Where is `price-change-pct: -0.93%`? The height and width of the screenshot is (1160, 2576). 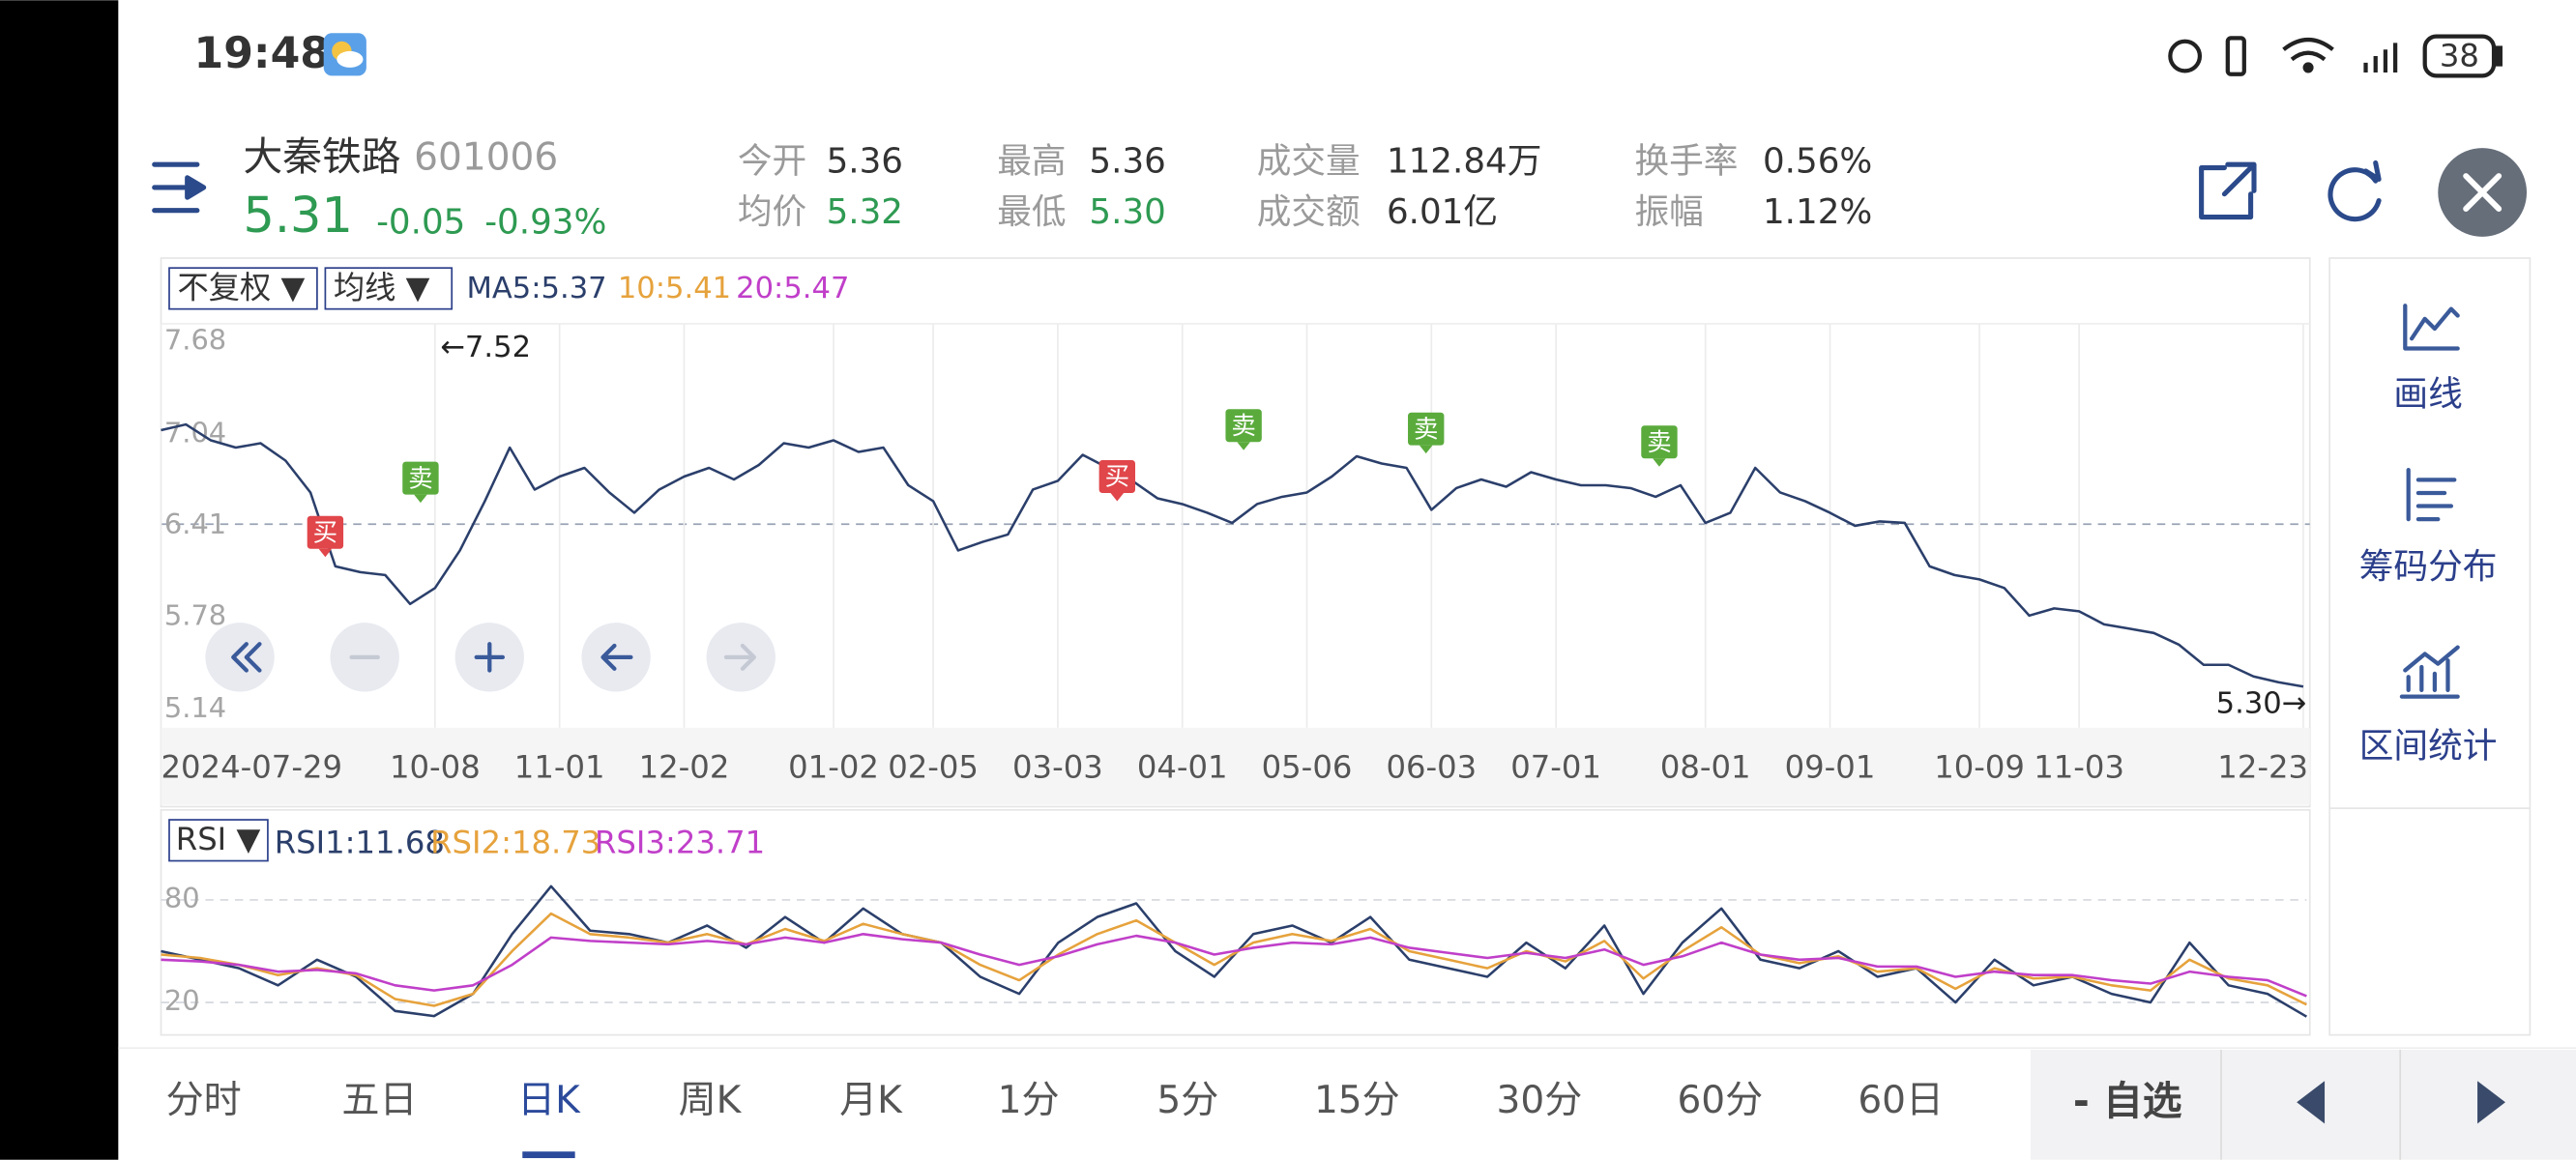 price-change-pct: -0.93% is located at coordinates (545, 222).